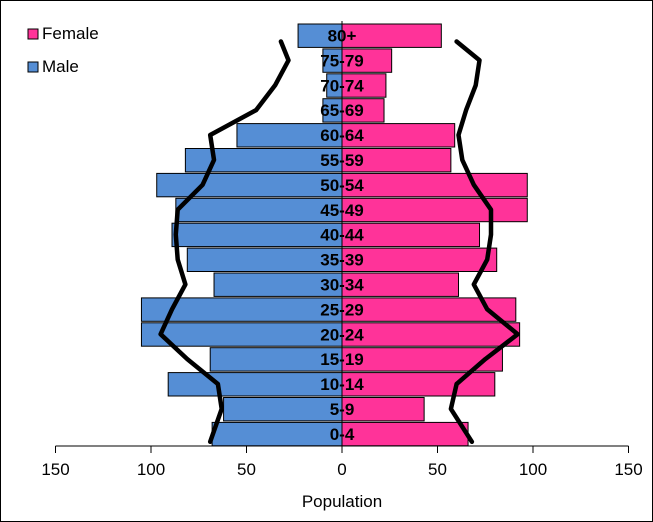 Image resolution: width=653 pixels, height=522 pixels. I want to click on legend-label-male: Male, so click(60, 66).